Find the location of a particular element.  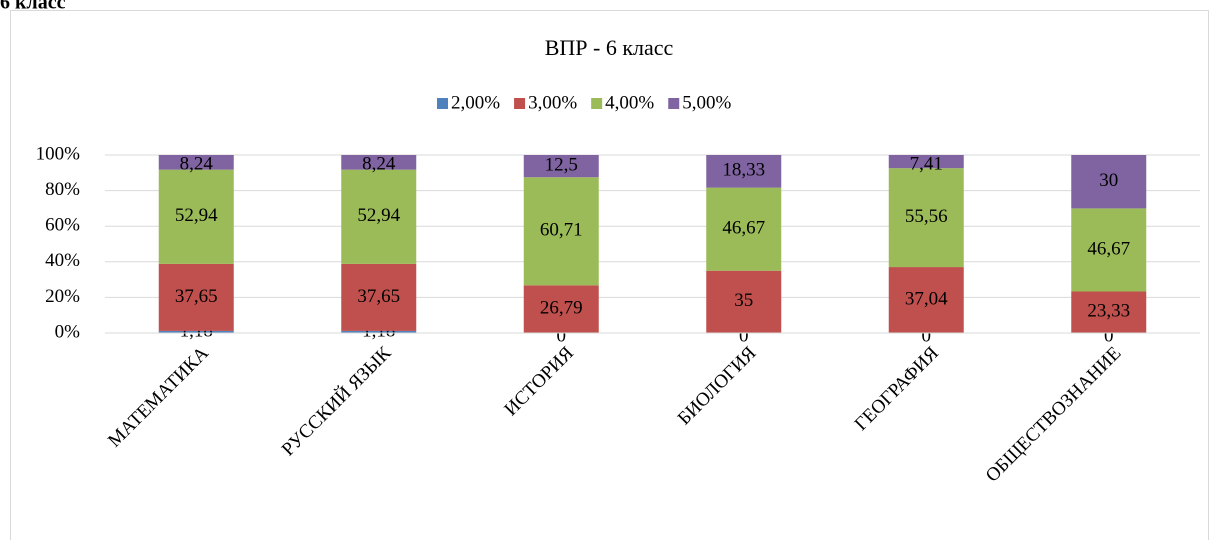

data-label: 12,5 is located at coordinates (561, 164).